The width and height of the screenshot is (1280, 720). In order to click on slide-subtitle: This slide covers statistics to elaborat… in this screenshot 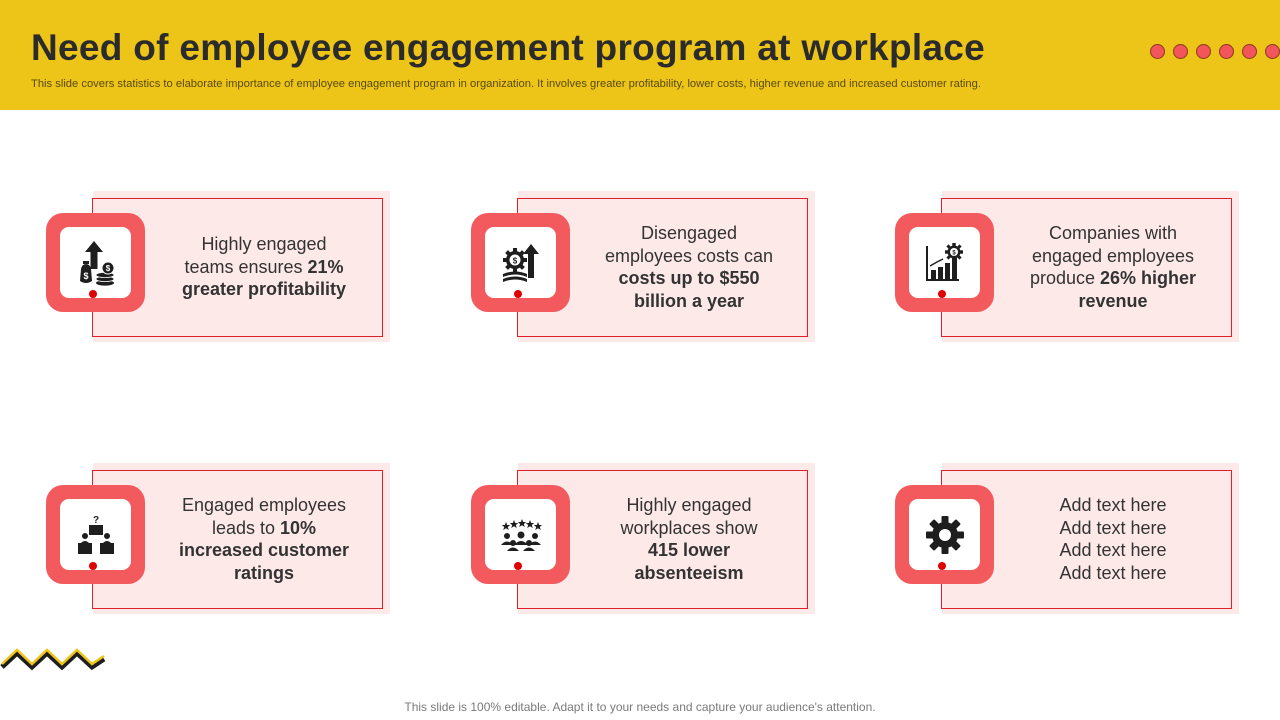, I will do `click(506, 84)`.